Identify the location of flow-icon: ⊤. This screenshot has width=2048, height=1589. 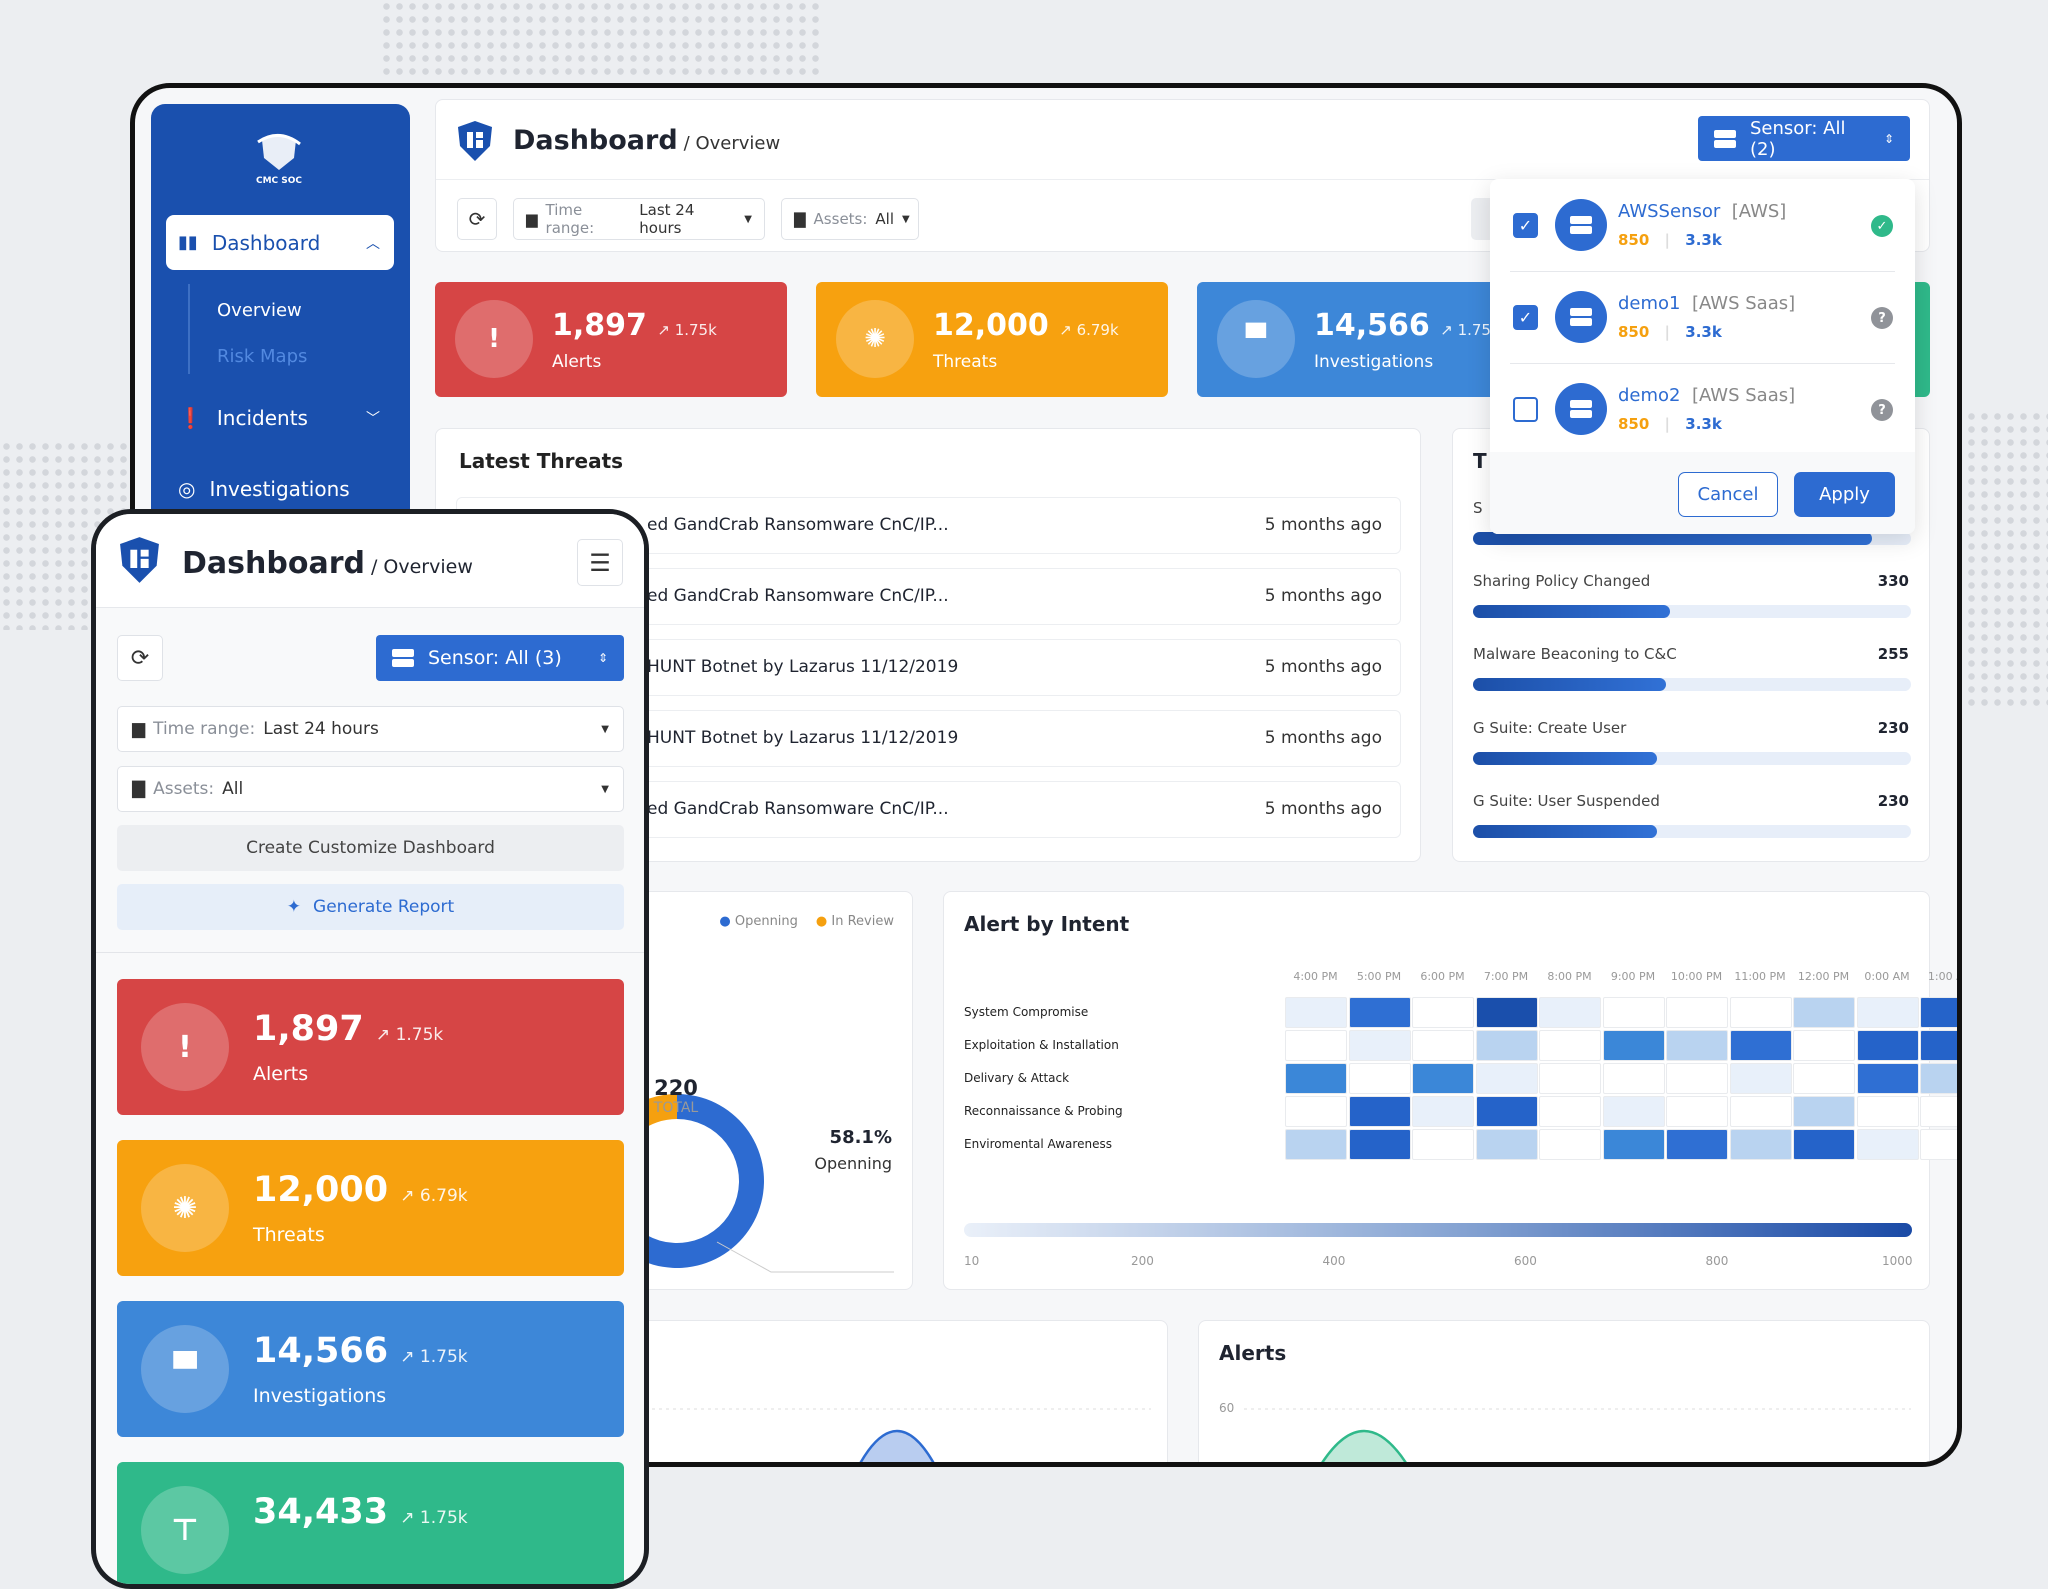
(185, 1530).